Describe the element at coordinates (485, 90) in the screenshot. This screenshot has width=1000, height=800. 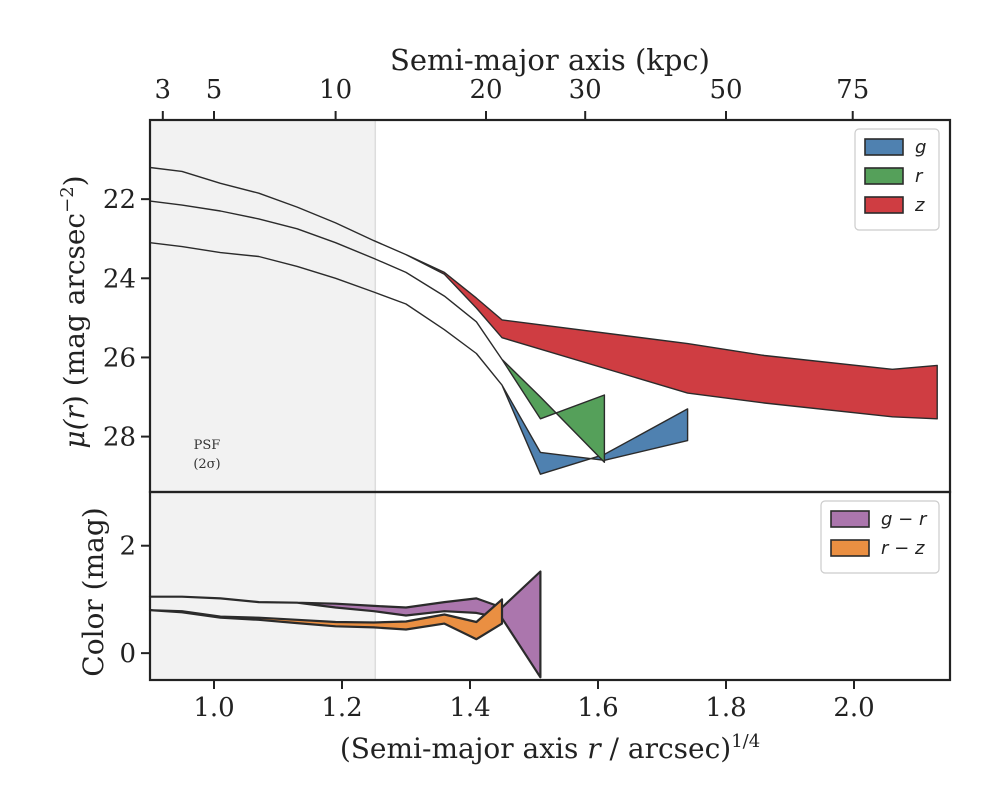
I see `top-tick-label: 20` at that location.